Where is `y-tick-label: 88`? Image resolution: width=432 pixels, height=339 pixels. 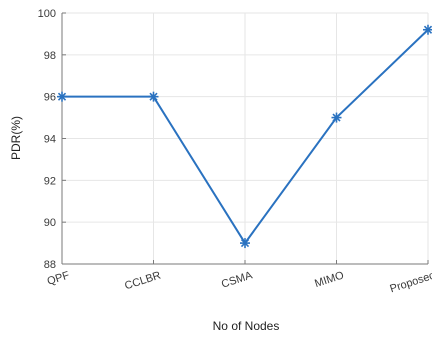 y-tick-label: 88 is located at coordinates (50, 265).